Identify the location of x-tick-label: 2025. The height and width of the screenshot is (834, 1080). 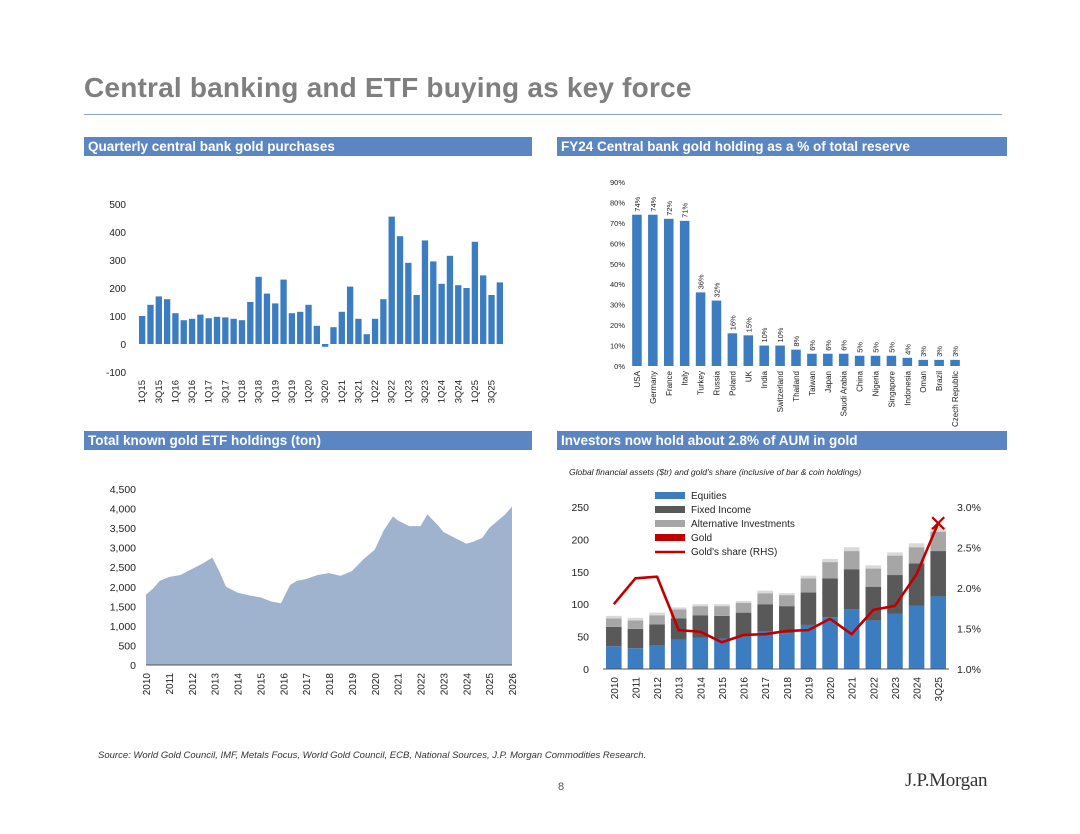
(490, 684).